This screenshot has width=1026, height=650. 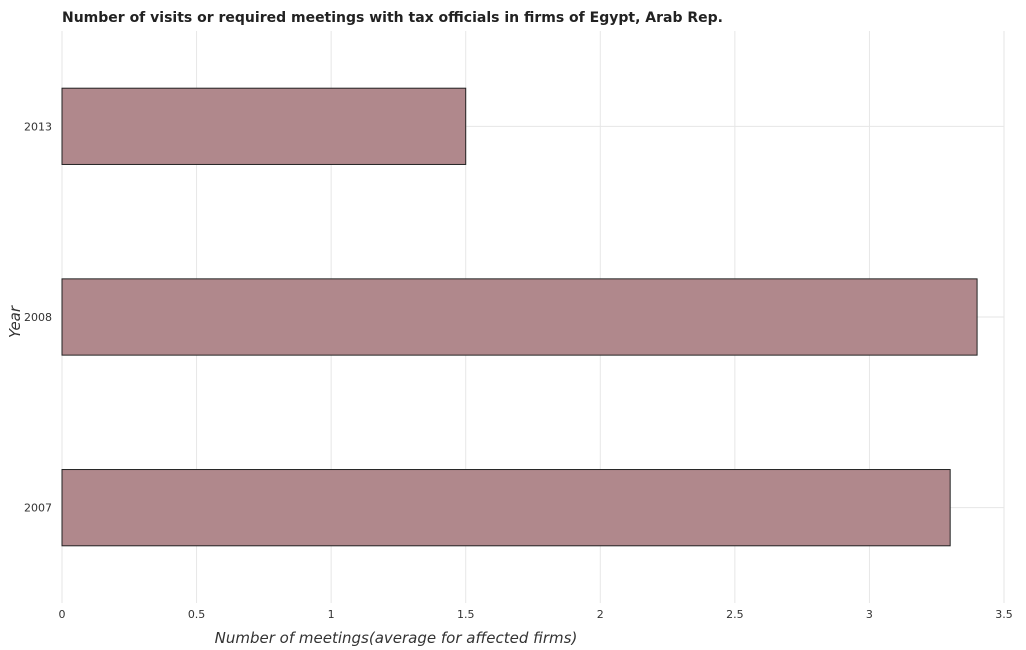 I want to click on y-tick-labels: 2007 2008 2013, so click(x=38, y=317).